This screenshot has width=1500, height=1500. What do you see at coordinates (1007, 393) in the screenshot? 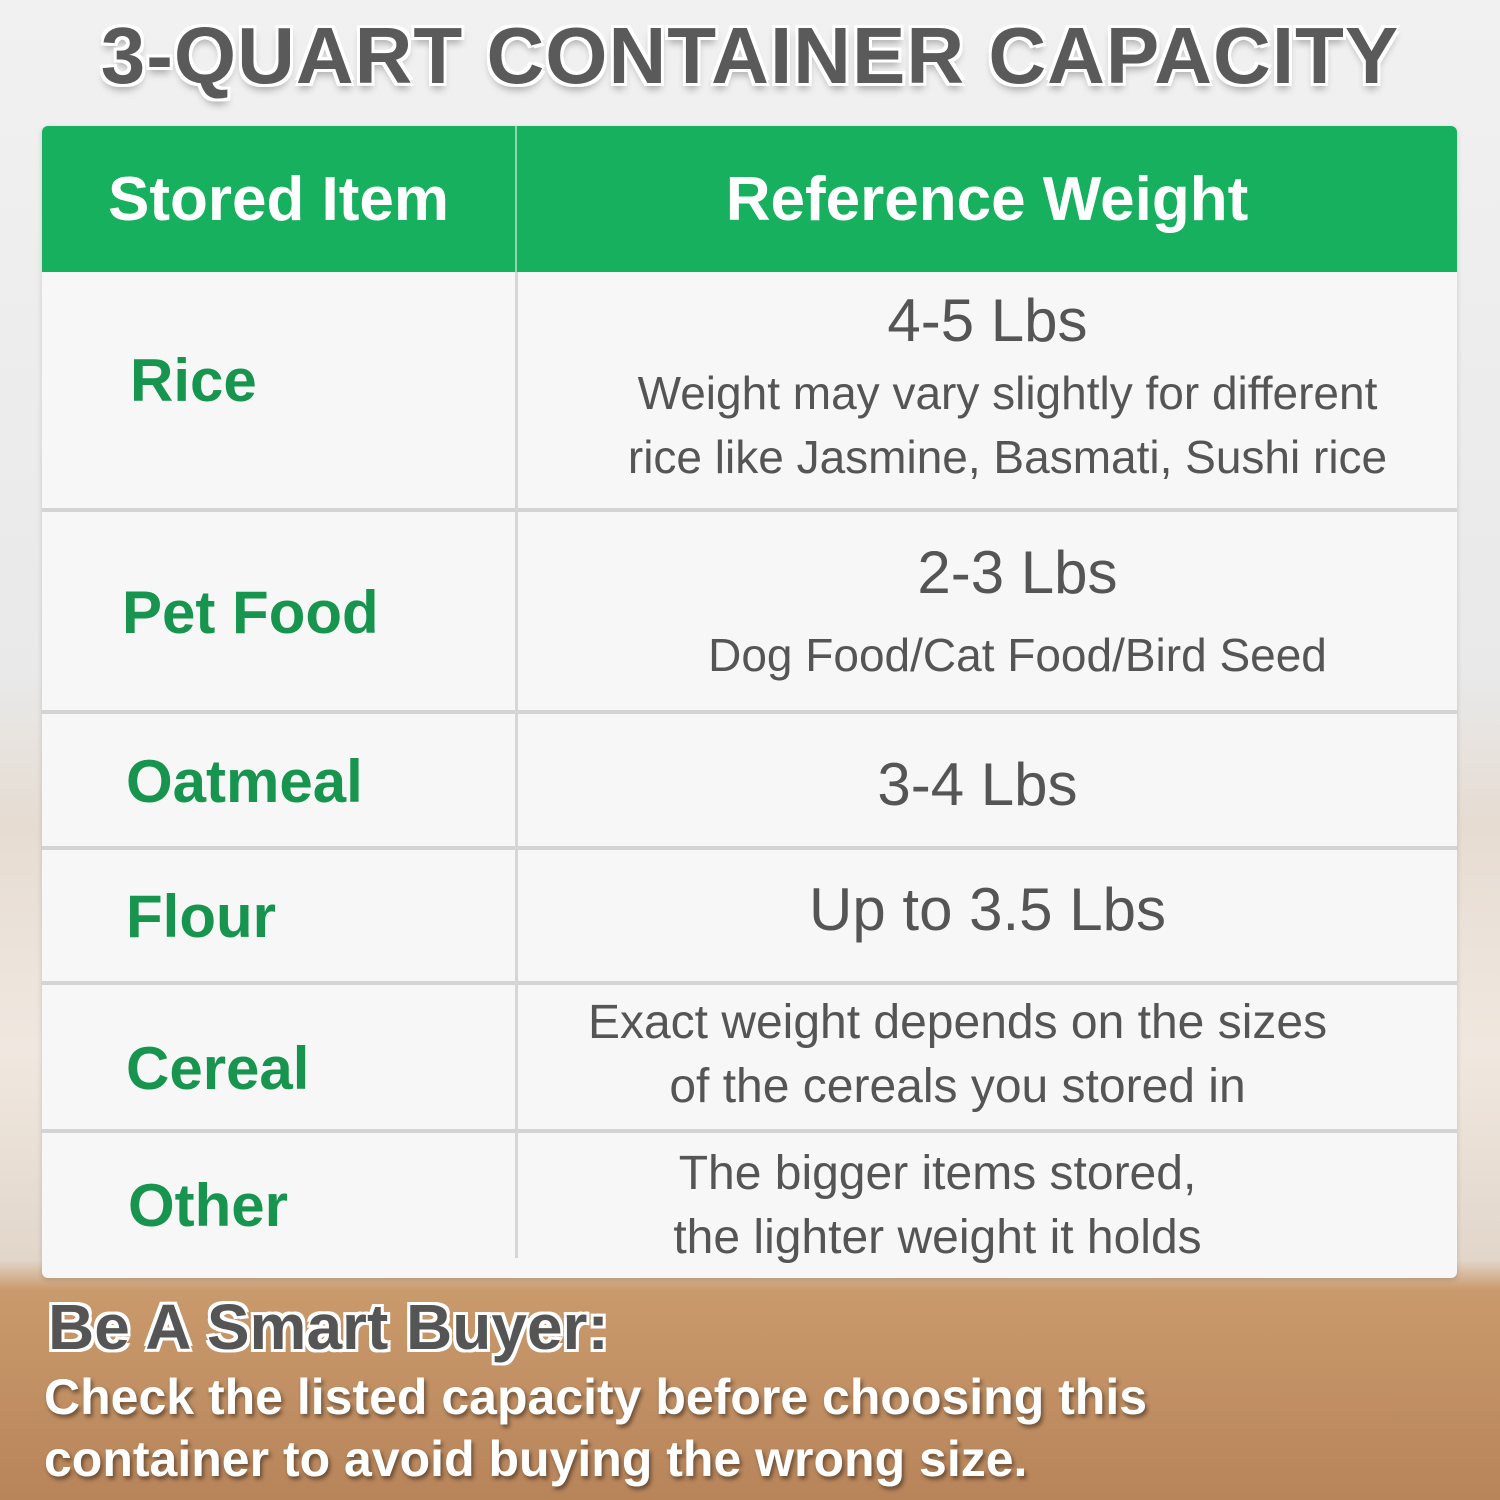
I see `weight-note: Weight may vary slightly for different` at bounding box center [1007, 393].